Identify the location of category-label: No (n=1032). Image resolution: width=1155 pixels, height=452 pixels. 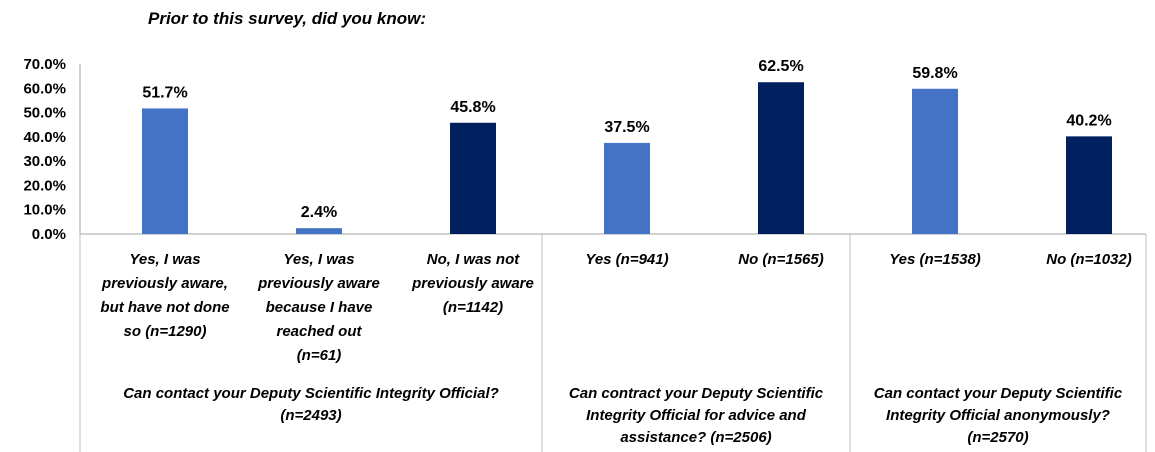
(1088, 259).